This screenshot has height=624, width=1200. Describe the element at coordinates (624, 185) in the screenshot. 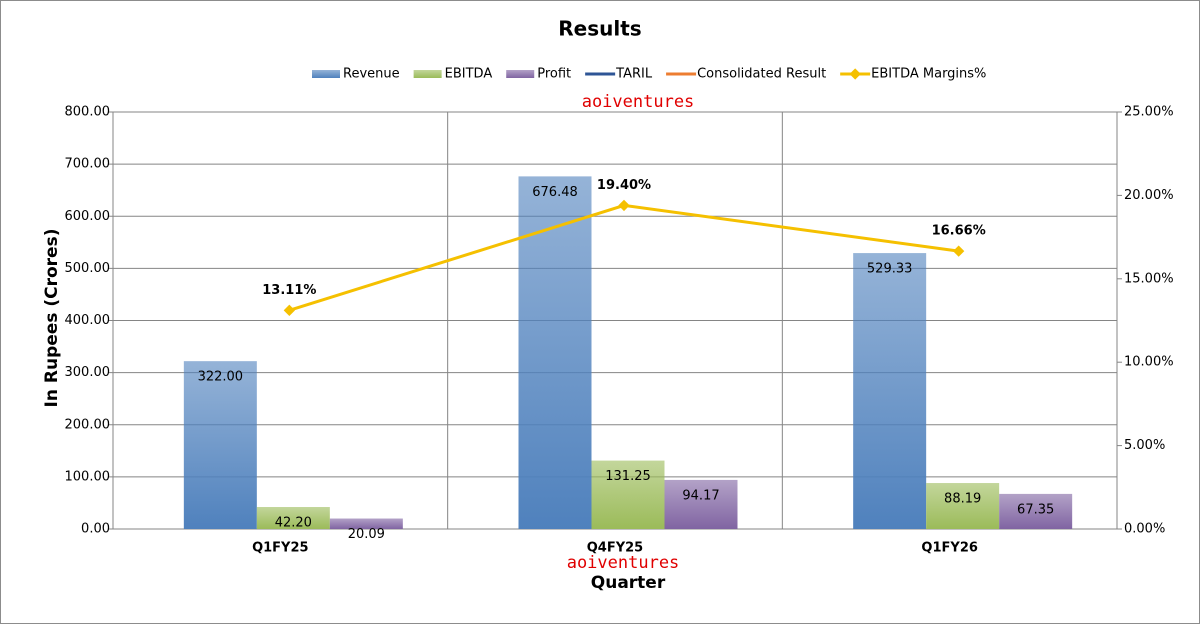

I see `data-label: 19.40%` at that location.